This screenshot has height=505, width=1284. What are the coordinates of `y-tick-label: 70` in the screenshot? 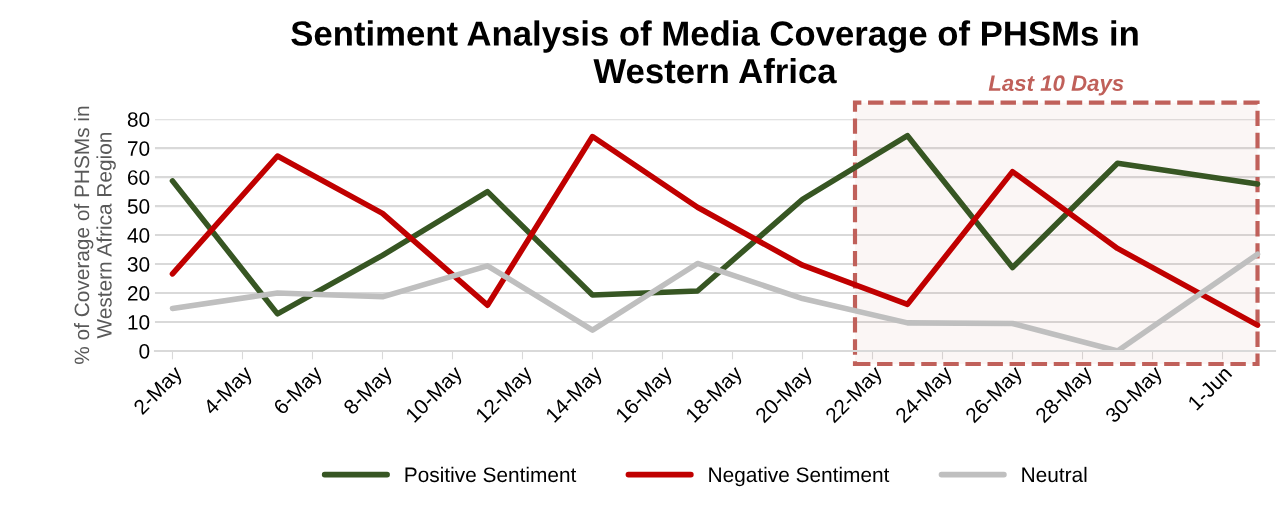 It's located at (139, 148).